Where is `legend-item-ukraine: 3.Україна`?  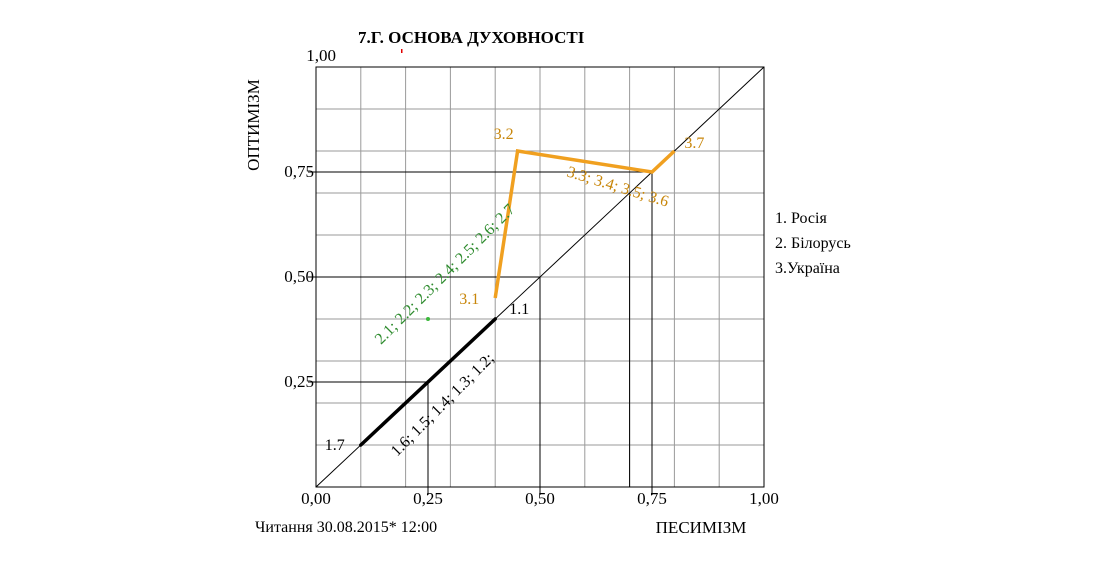
legend-item-ukraine: 3.Україна is located at coordinates (807, 268).